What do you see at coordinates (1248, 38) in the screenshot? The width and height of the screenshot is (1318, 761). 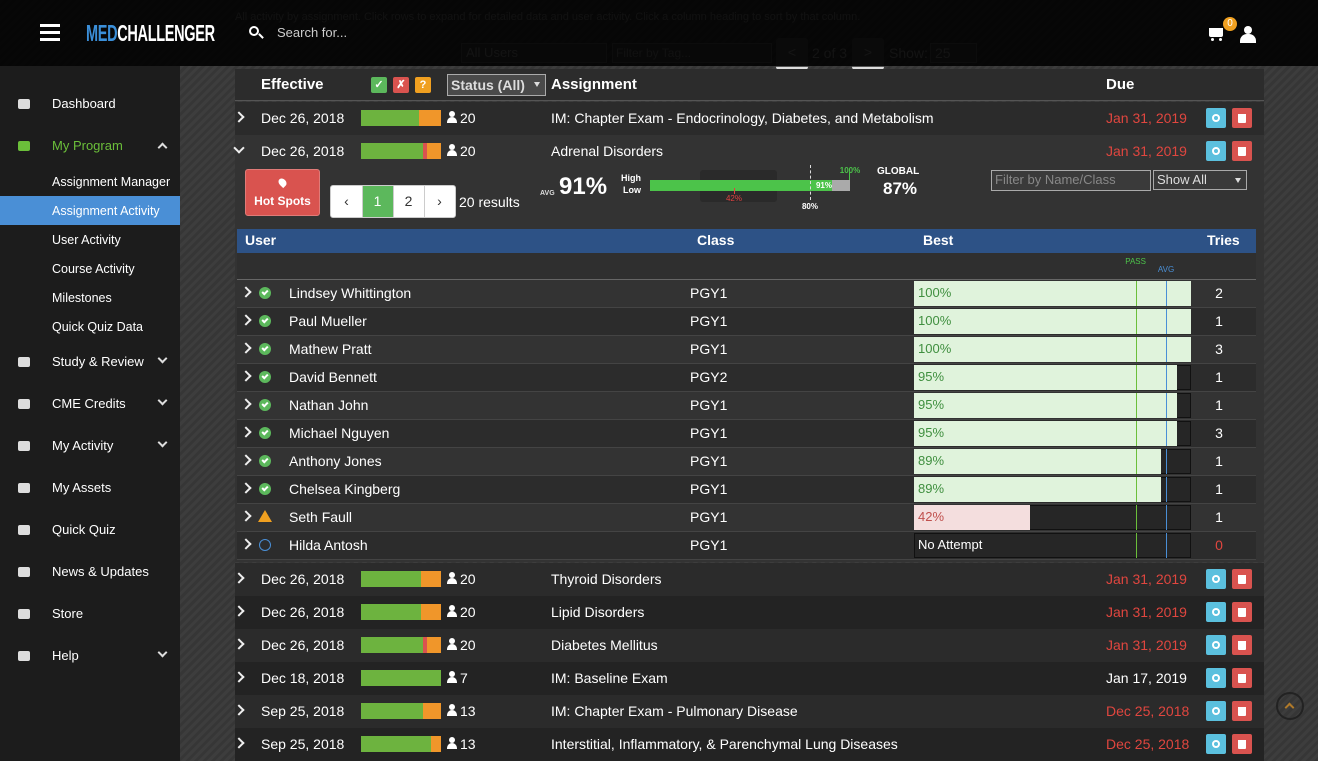 I see `user-body` at bounding box center [1248, 38].